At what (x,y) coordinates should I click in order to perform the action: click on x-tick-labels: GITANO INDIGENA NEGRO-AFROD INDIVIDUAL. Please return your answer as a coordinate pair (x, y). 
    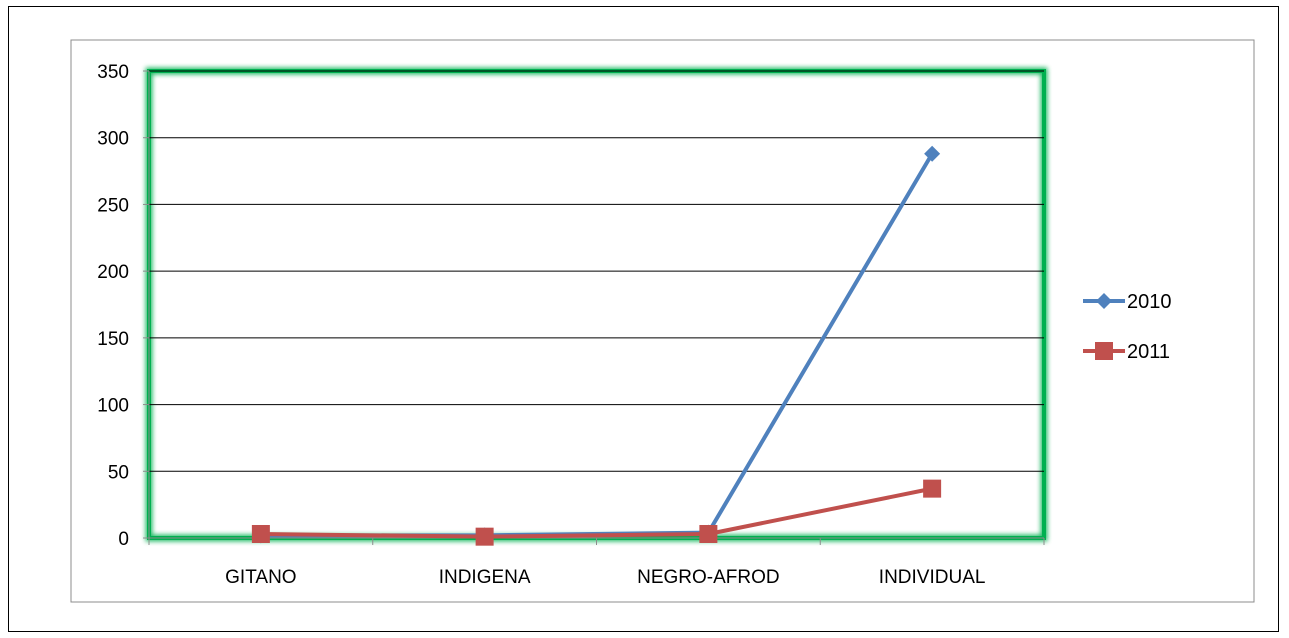
    Looking at the image, I should click on (605, 577).